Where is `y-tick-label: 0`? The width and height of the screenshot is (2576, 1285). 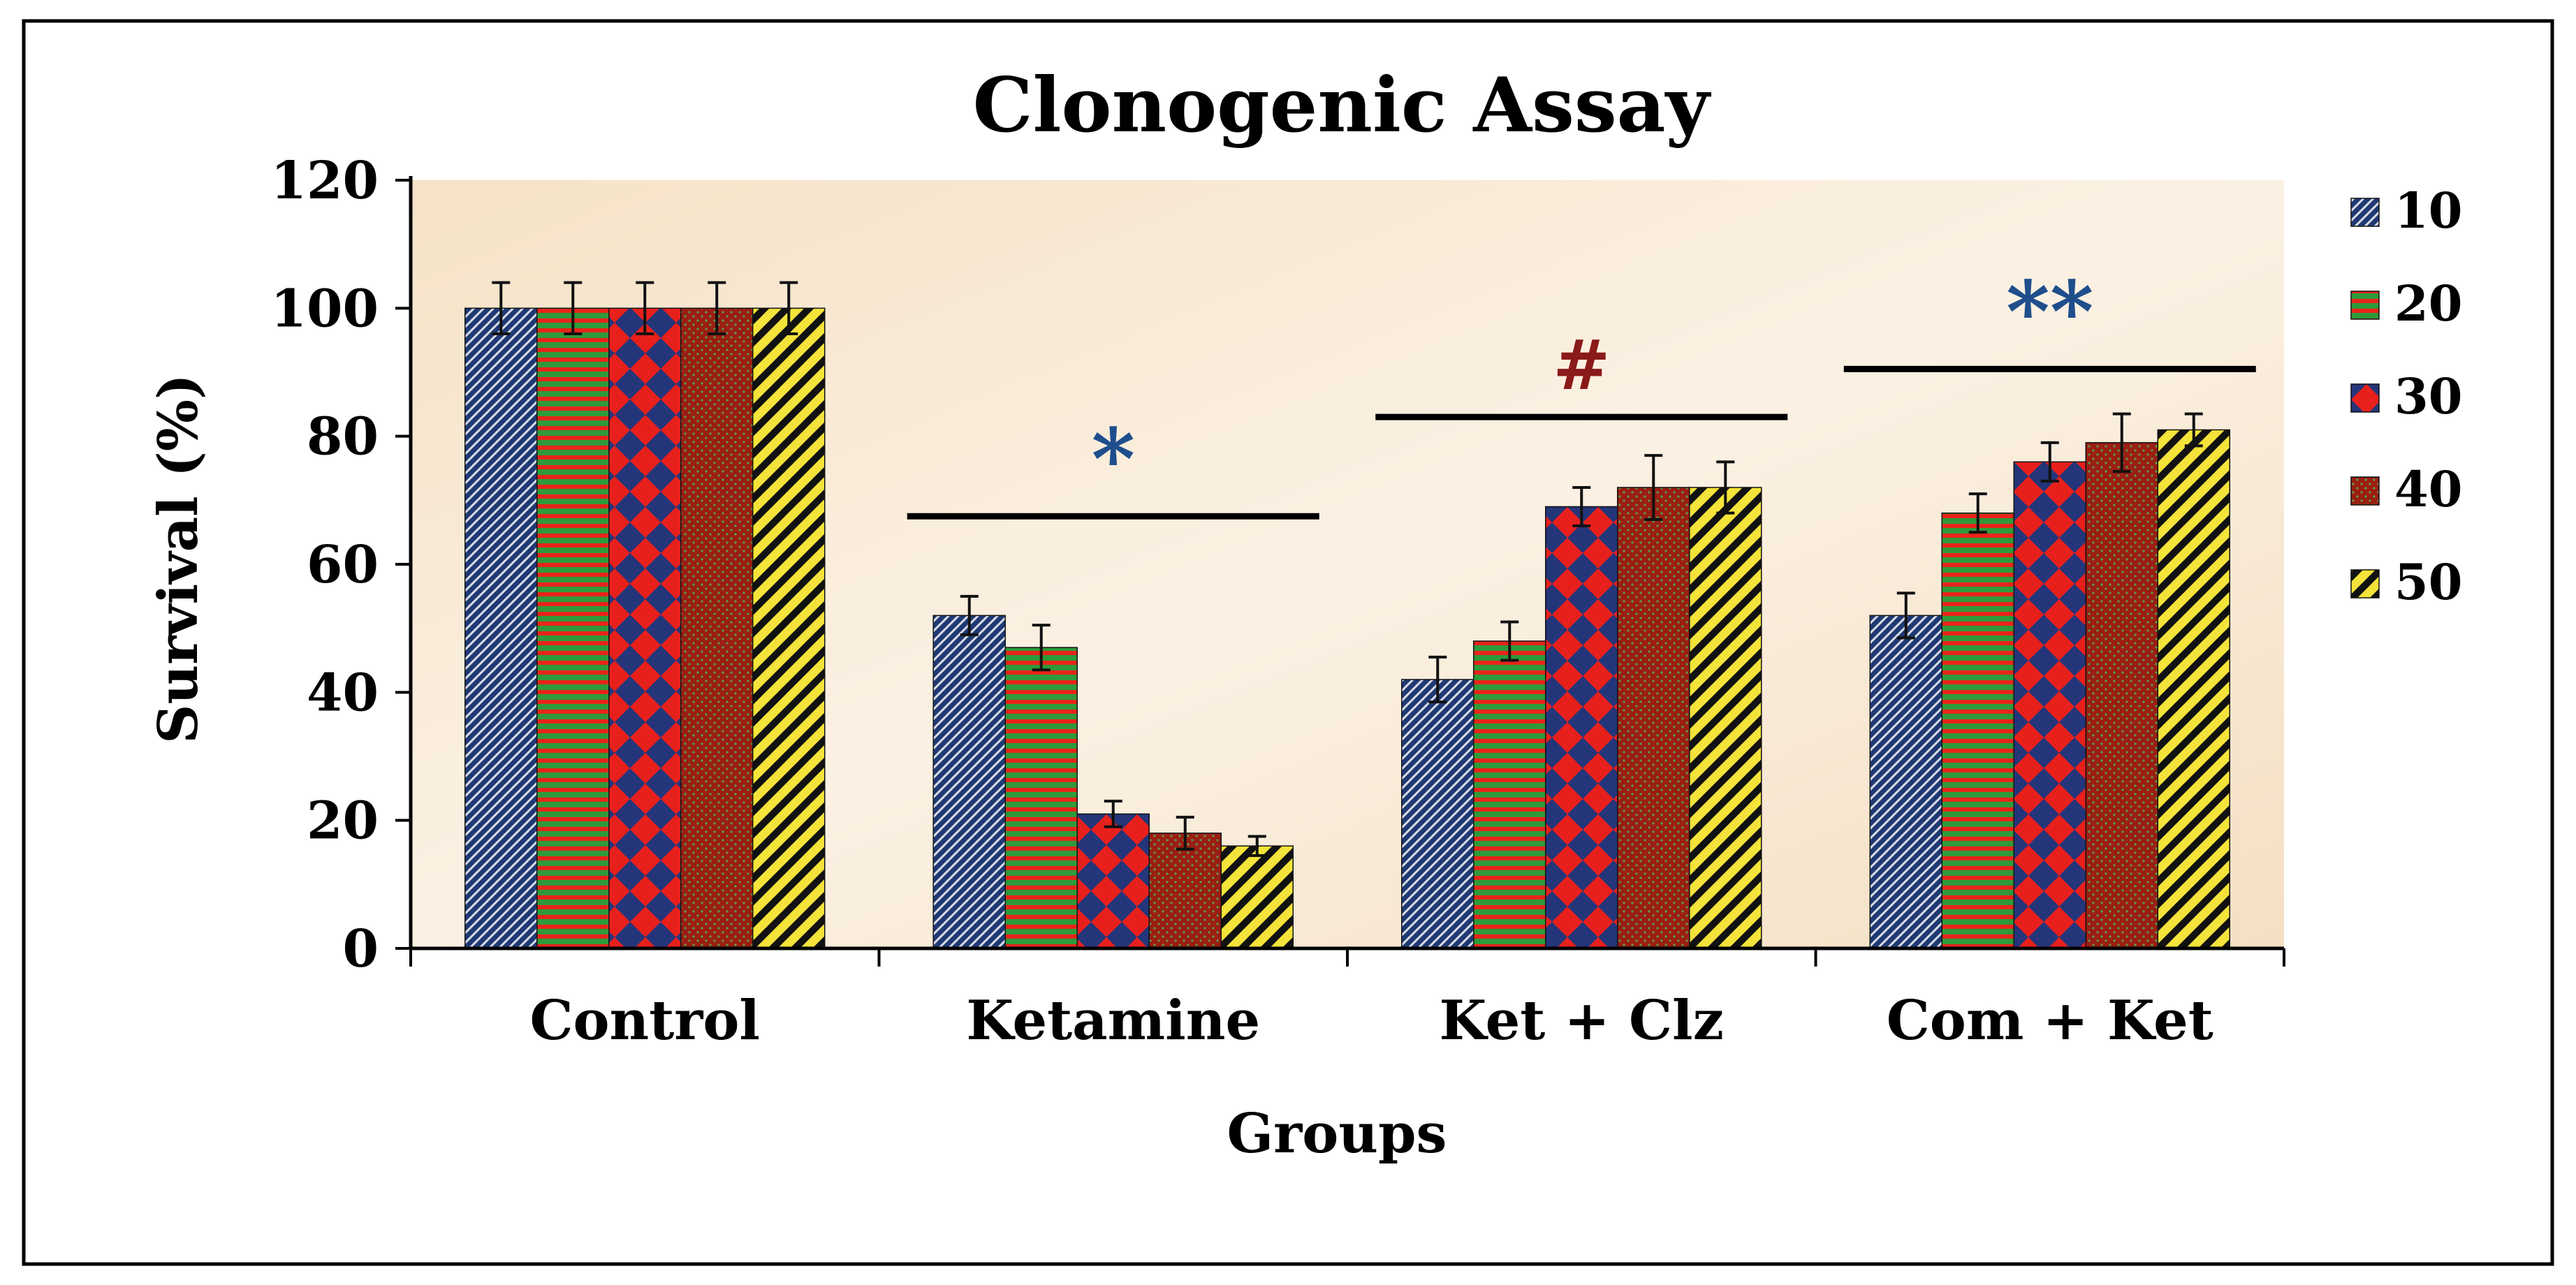 y-tick-label: 0 is located at coordinates (361, 949).